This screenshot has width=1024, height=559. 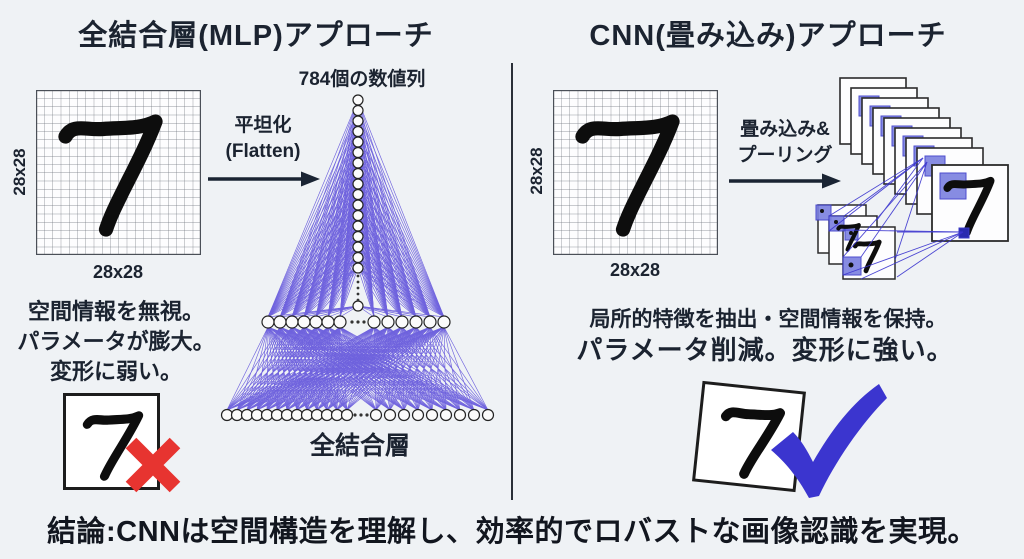 What do you see at coordinates (19, 172) in the screenshot?
I see `mlp-grid-side-label: 28x28` at bounding box center [19, 172].